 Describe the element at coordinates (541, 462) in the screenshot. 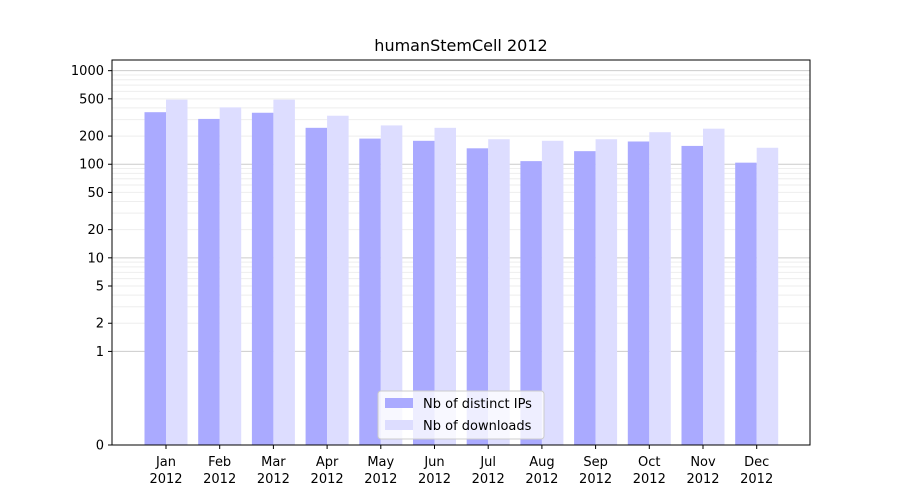

I see `x-tick-label-month: Aug` at that location.